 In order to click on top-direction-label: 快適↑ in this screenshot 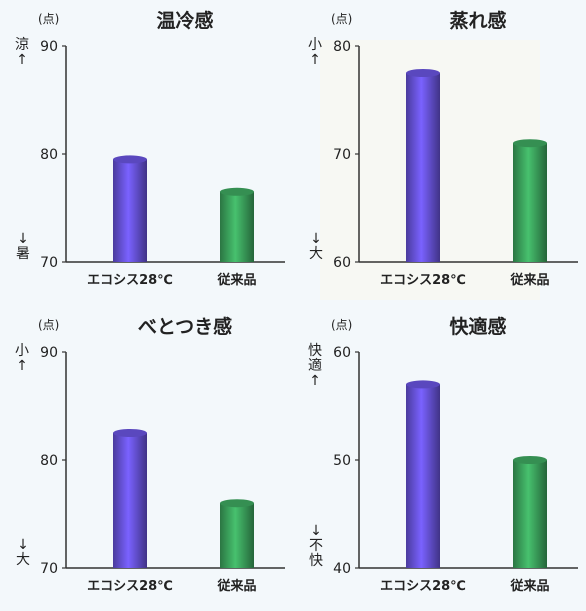, I will do `click(315, 366)`.